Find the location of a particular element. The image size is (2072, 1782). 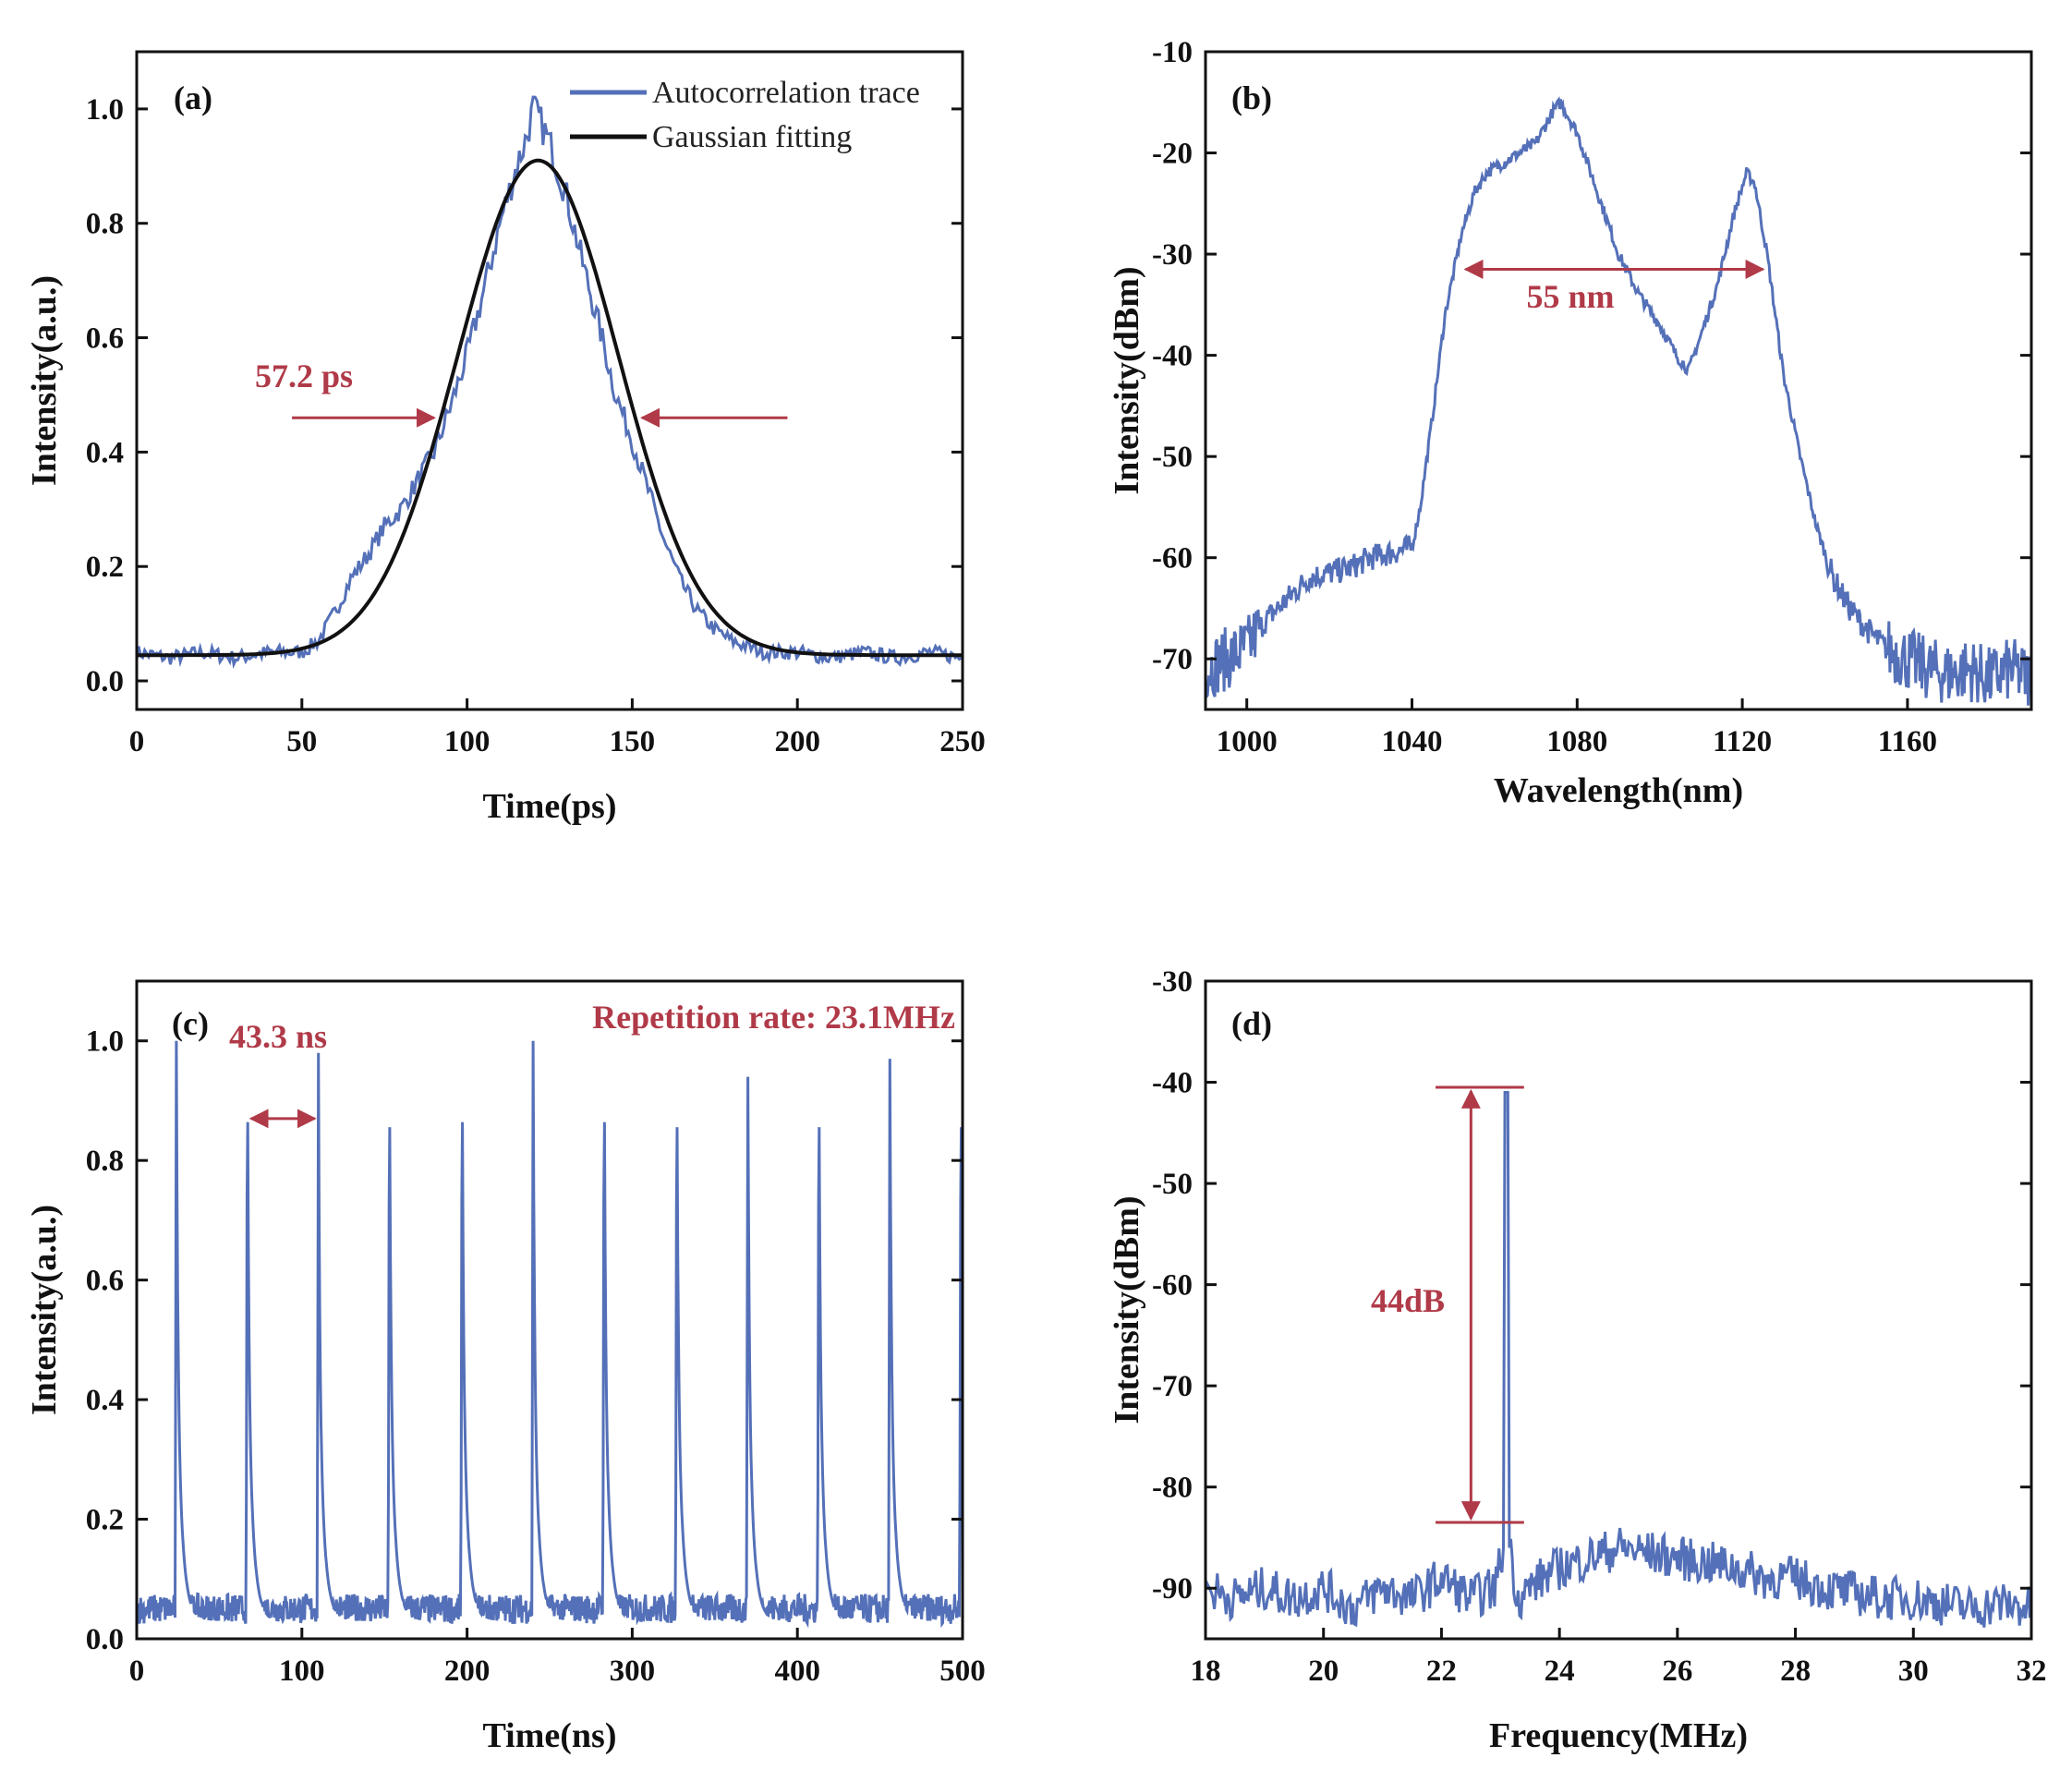

panel-c-plot is located at coordinates (550, 1334).